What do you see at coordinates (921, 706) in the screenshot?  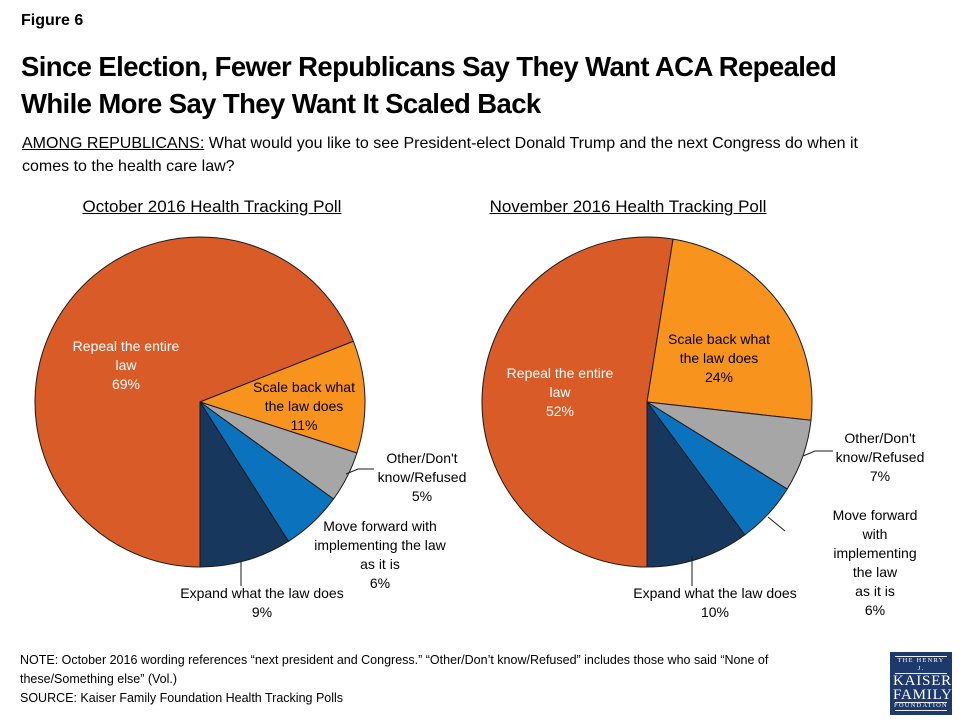 I see `logo-text-foundation: FOUNDATION` at bounding box center [921, 706].